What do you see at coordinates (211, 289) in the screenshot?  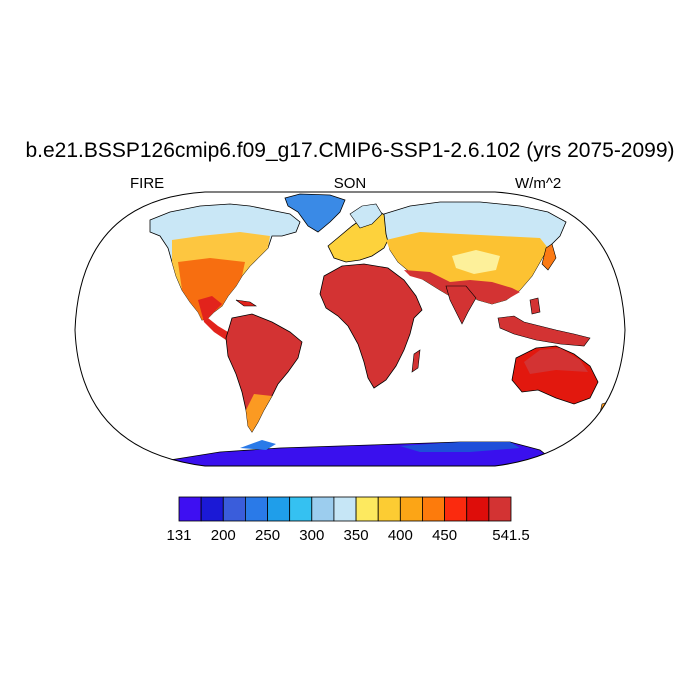 I see `land-north-america-hot` at bounding box center [211, 289].